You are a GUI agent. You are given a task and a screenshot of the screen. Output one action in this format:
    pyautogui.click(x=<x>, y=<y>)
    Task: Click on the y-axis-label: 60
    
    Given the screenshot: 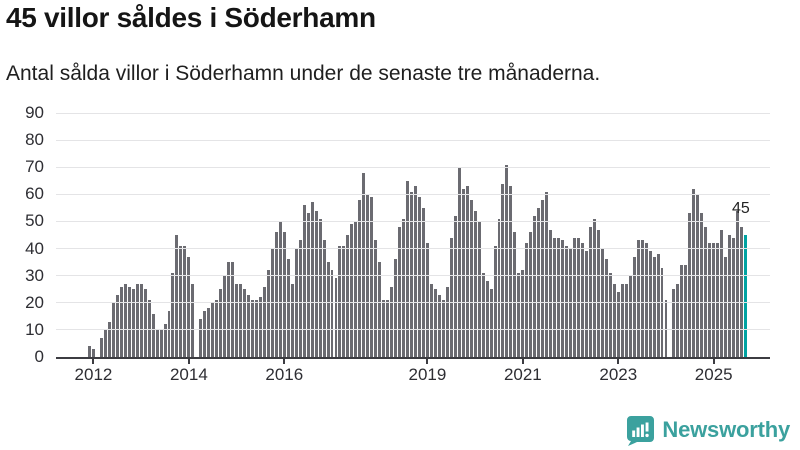 What is the action you would take?
    pyautogui.click(x=34, y=194)
    